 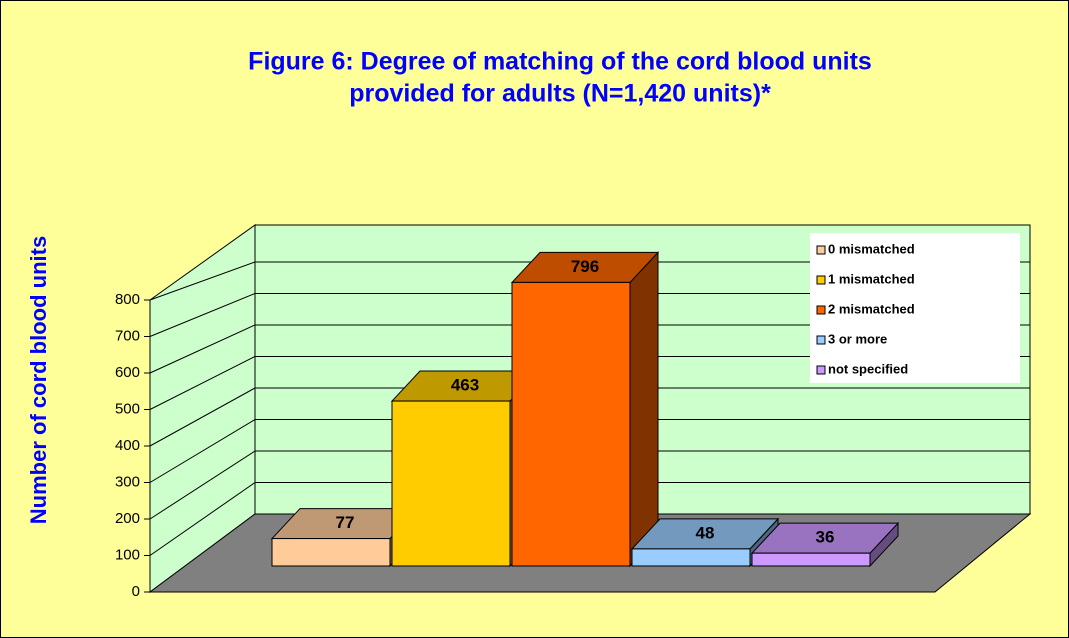 I want to click on y-axis-label: Number of cord blood units, so click(x=38, y=380).